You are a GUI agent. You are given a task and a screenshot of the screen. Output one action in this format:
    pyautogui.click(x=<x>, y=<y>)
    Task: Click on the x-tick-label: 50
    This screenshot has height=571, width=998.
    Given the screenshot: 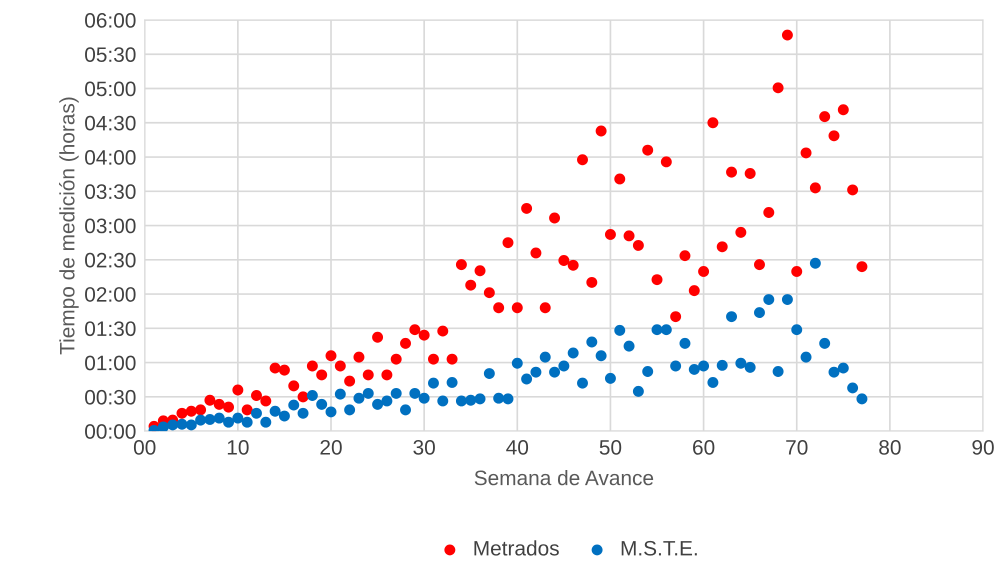 What is the action you would take?
    pyautogui.click(x=611, y=447)
    